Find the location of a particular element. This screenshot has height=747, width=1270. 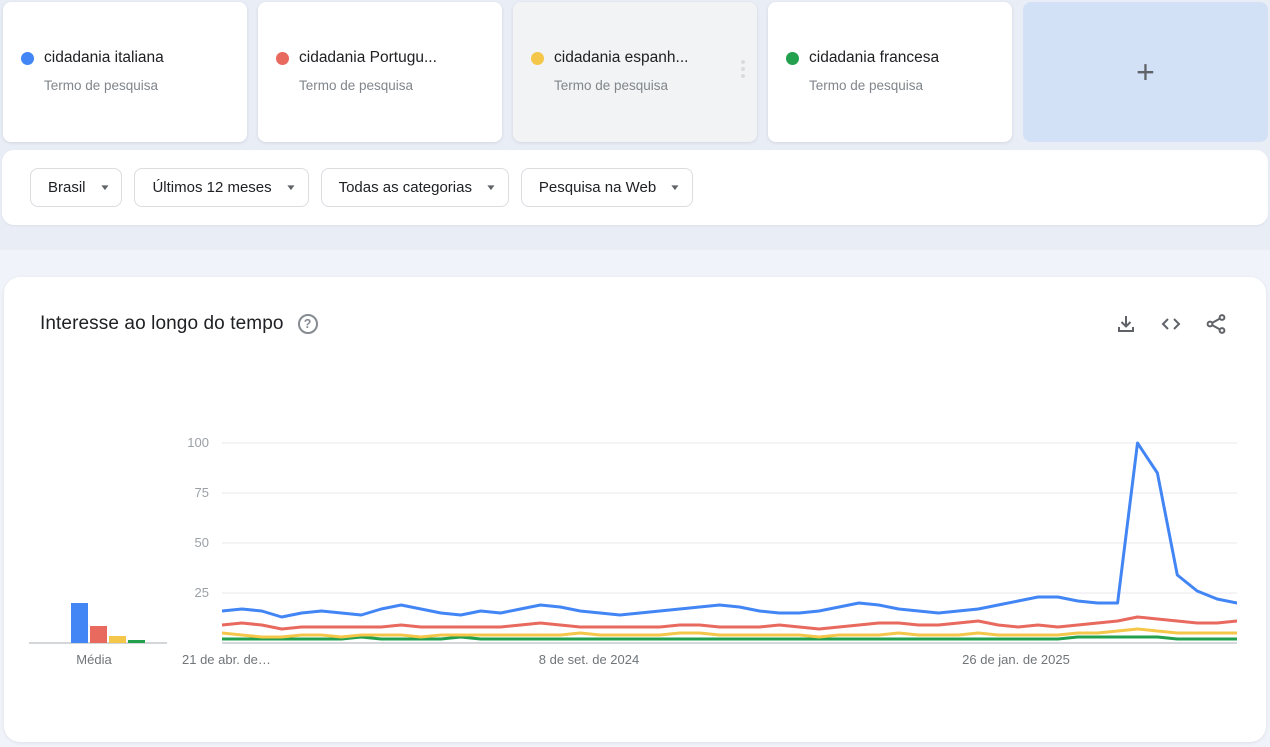

filter-search-type: Pesquisa na Web ▼ is located at coordinates (607, 187).